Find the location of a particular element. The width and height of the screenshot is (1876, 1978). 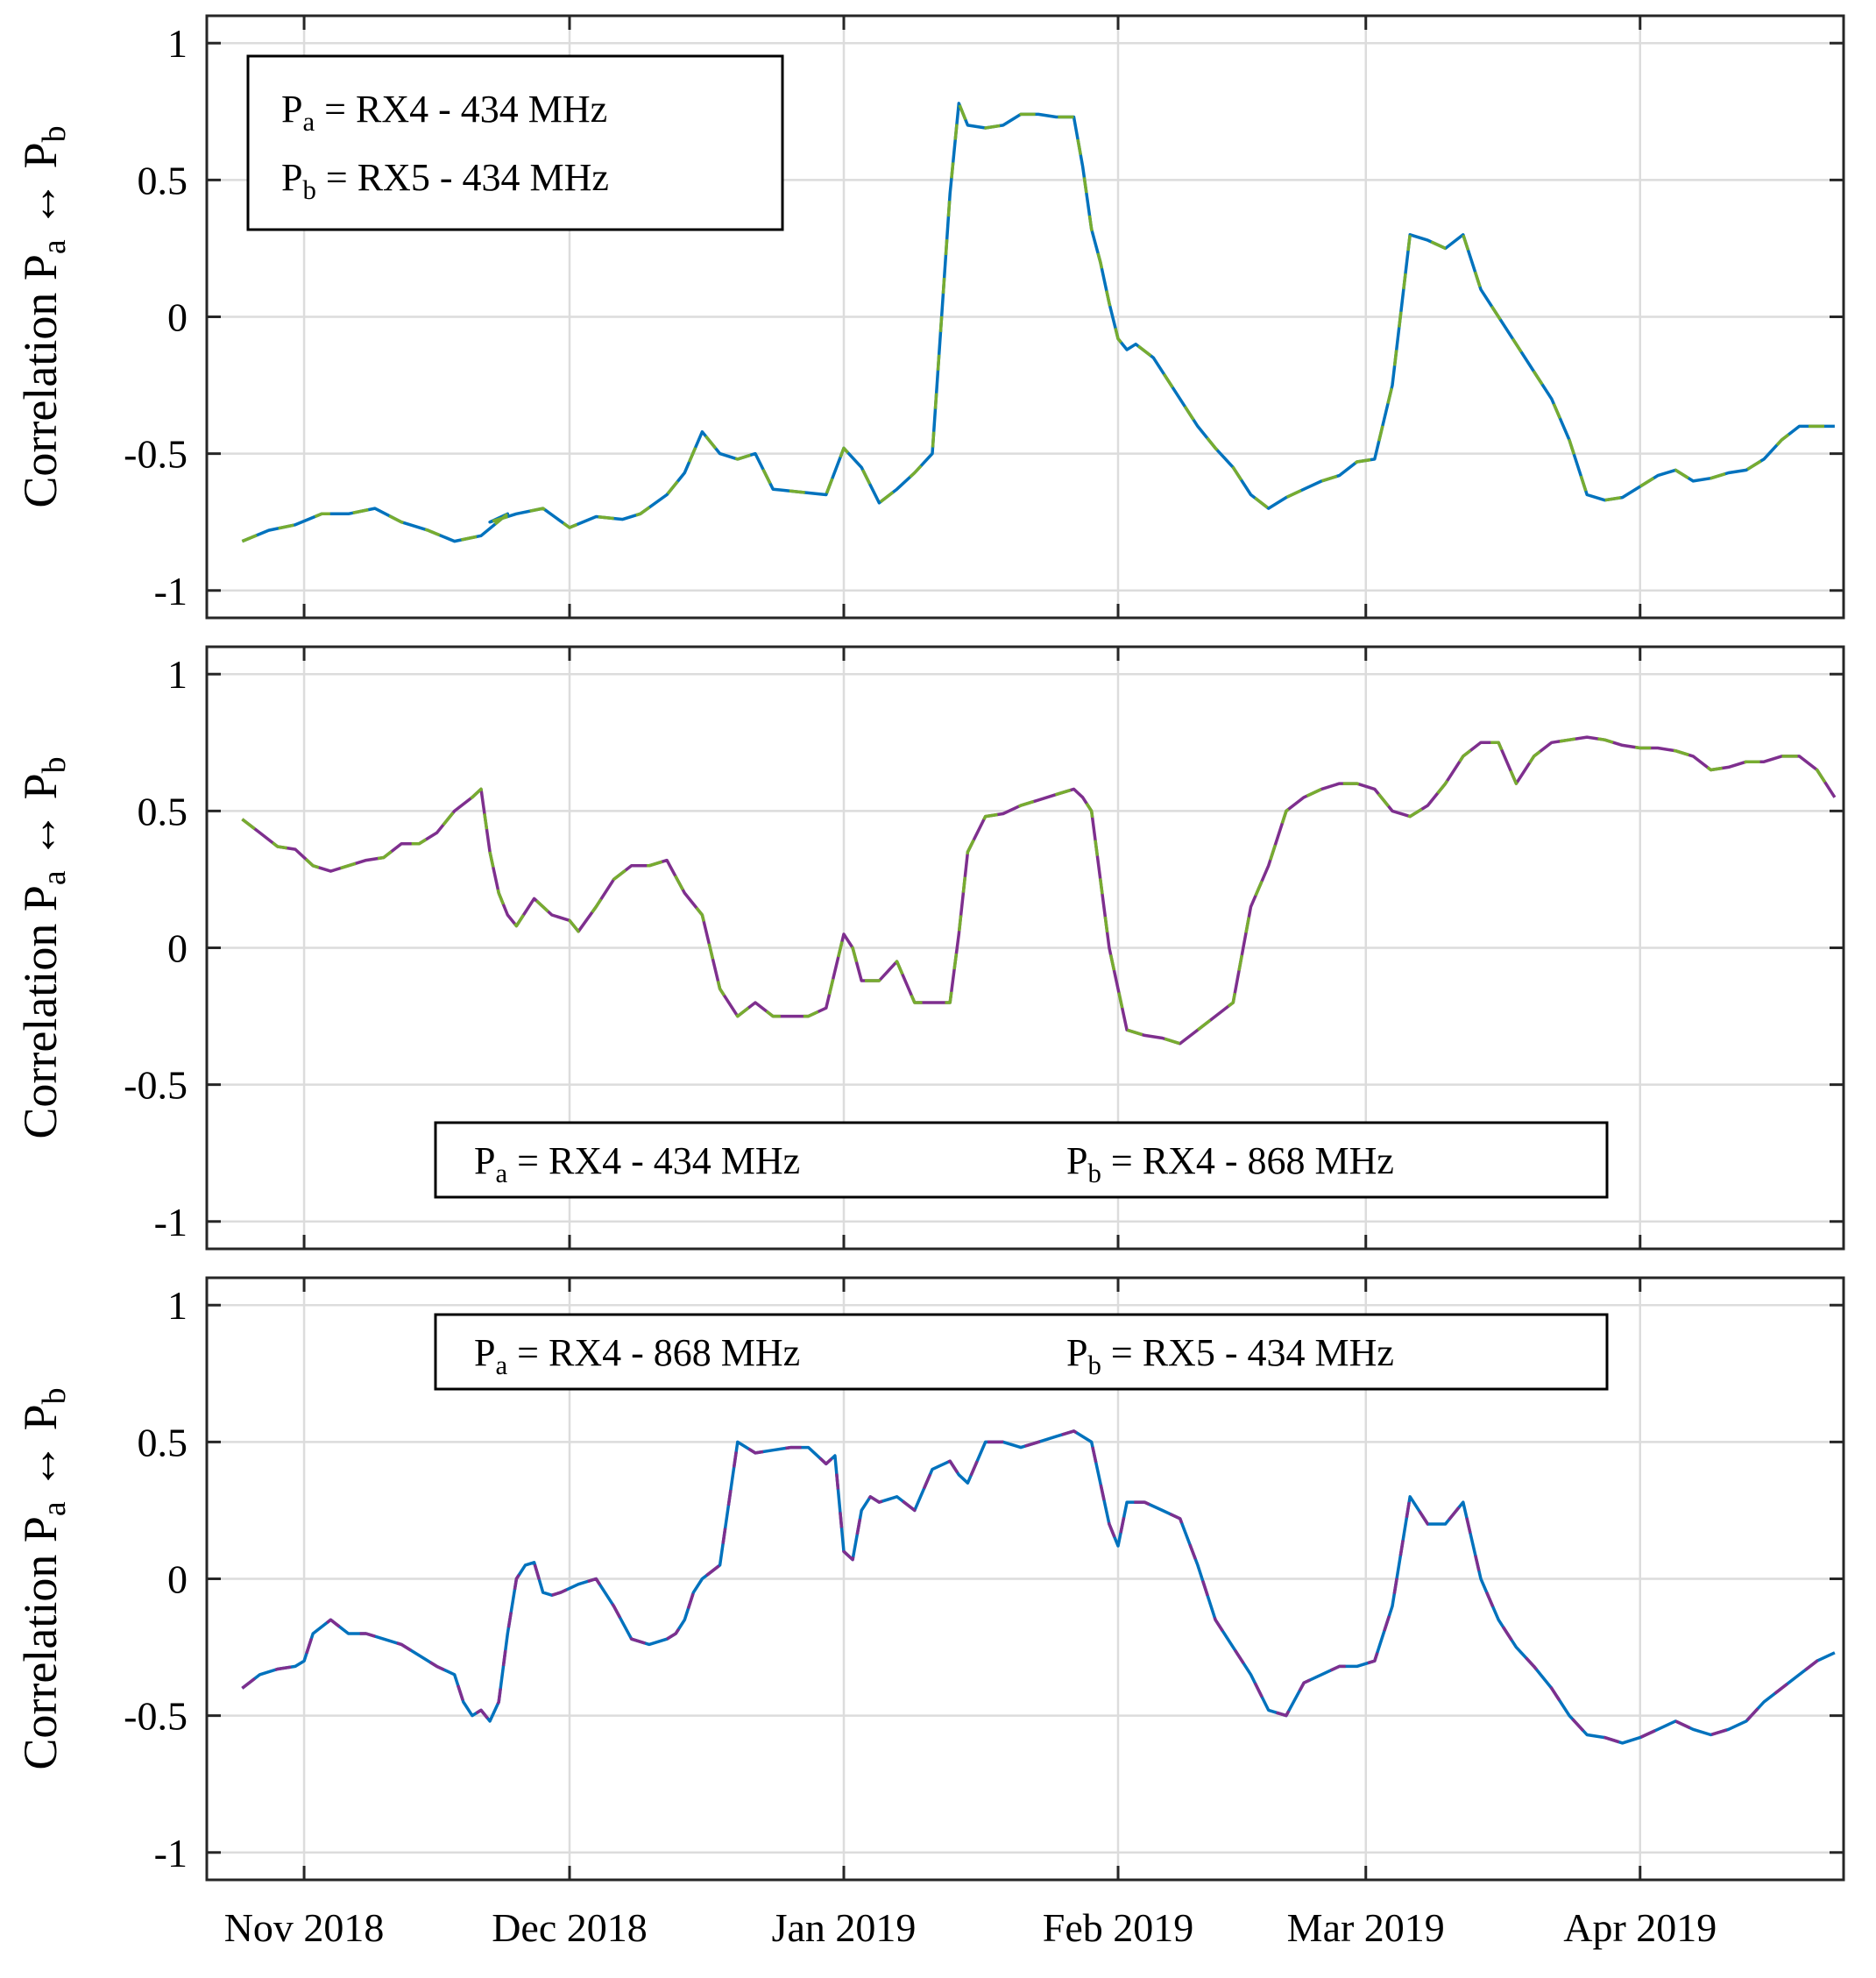

legend: Pa = RX4 - 434 MHz Pb = RX5 - 434 MHz is located at coordinates (515, 142).